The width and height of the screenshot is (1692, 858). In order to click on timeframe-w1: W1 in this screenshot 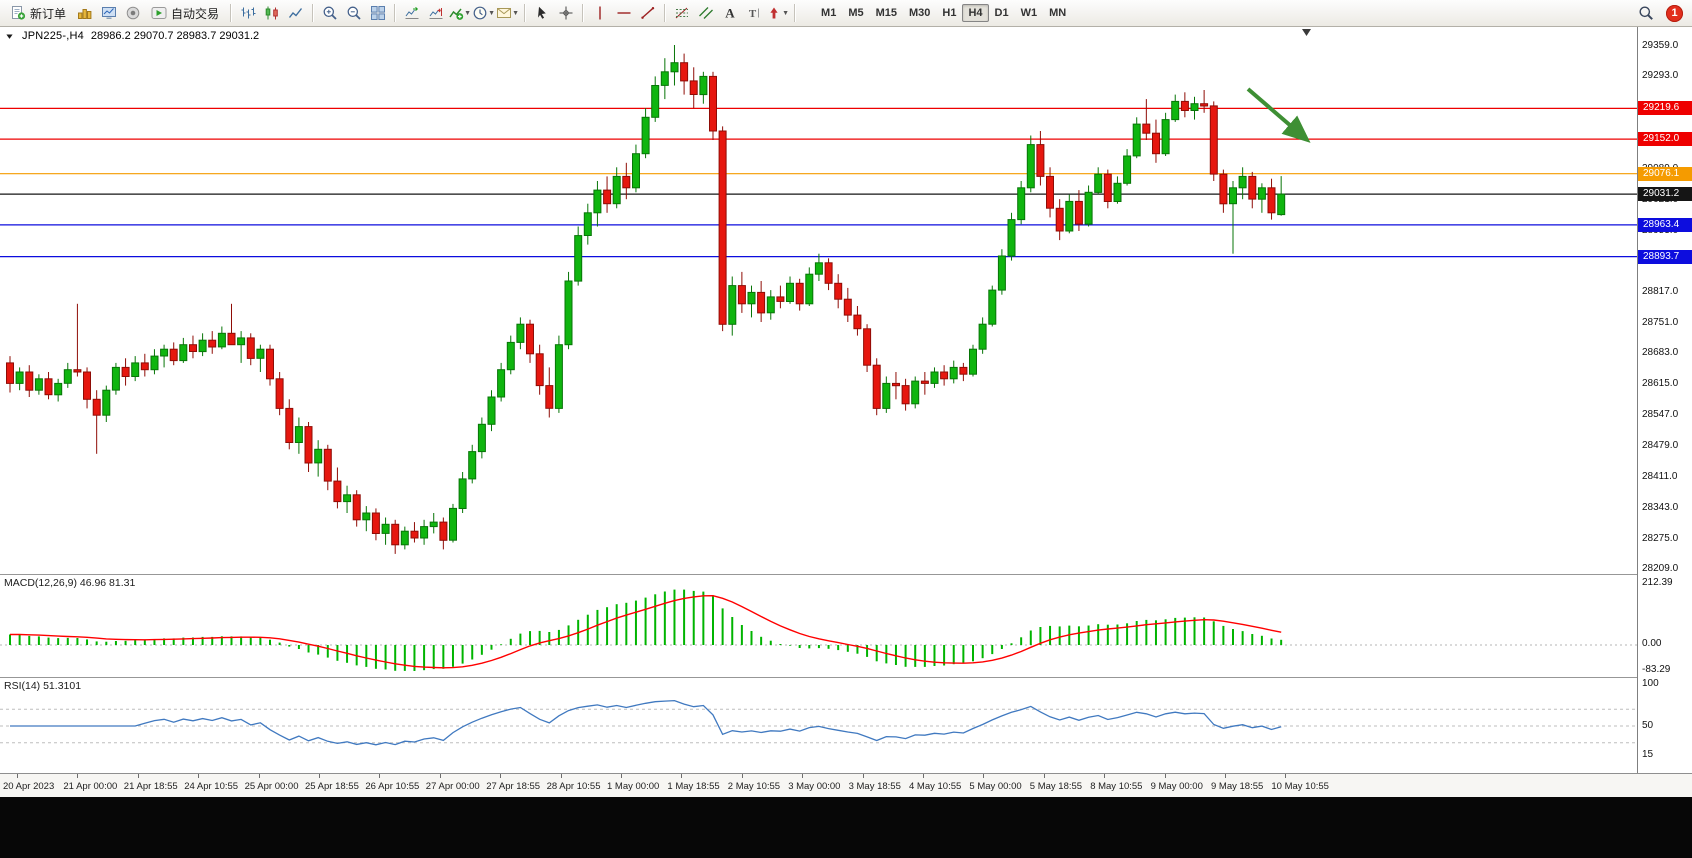, I will do `click(1029, 13)`.